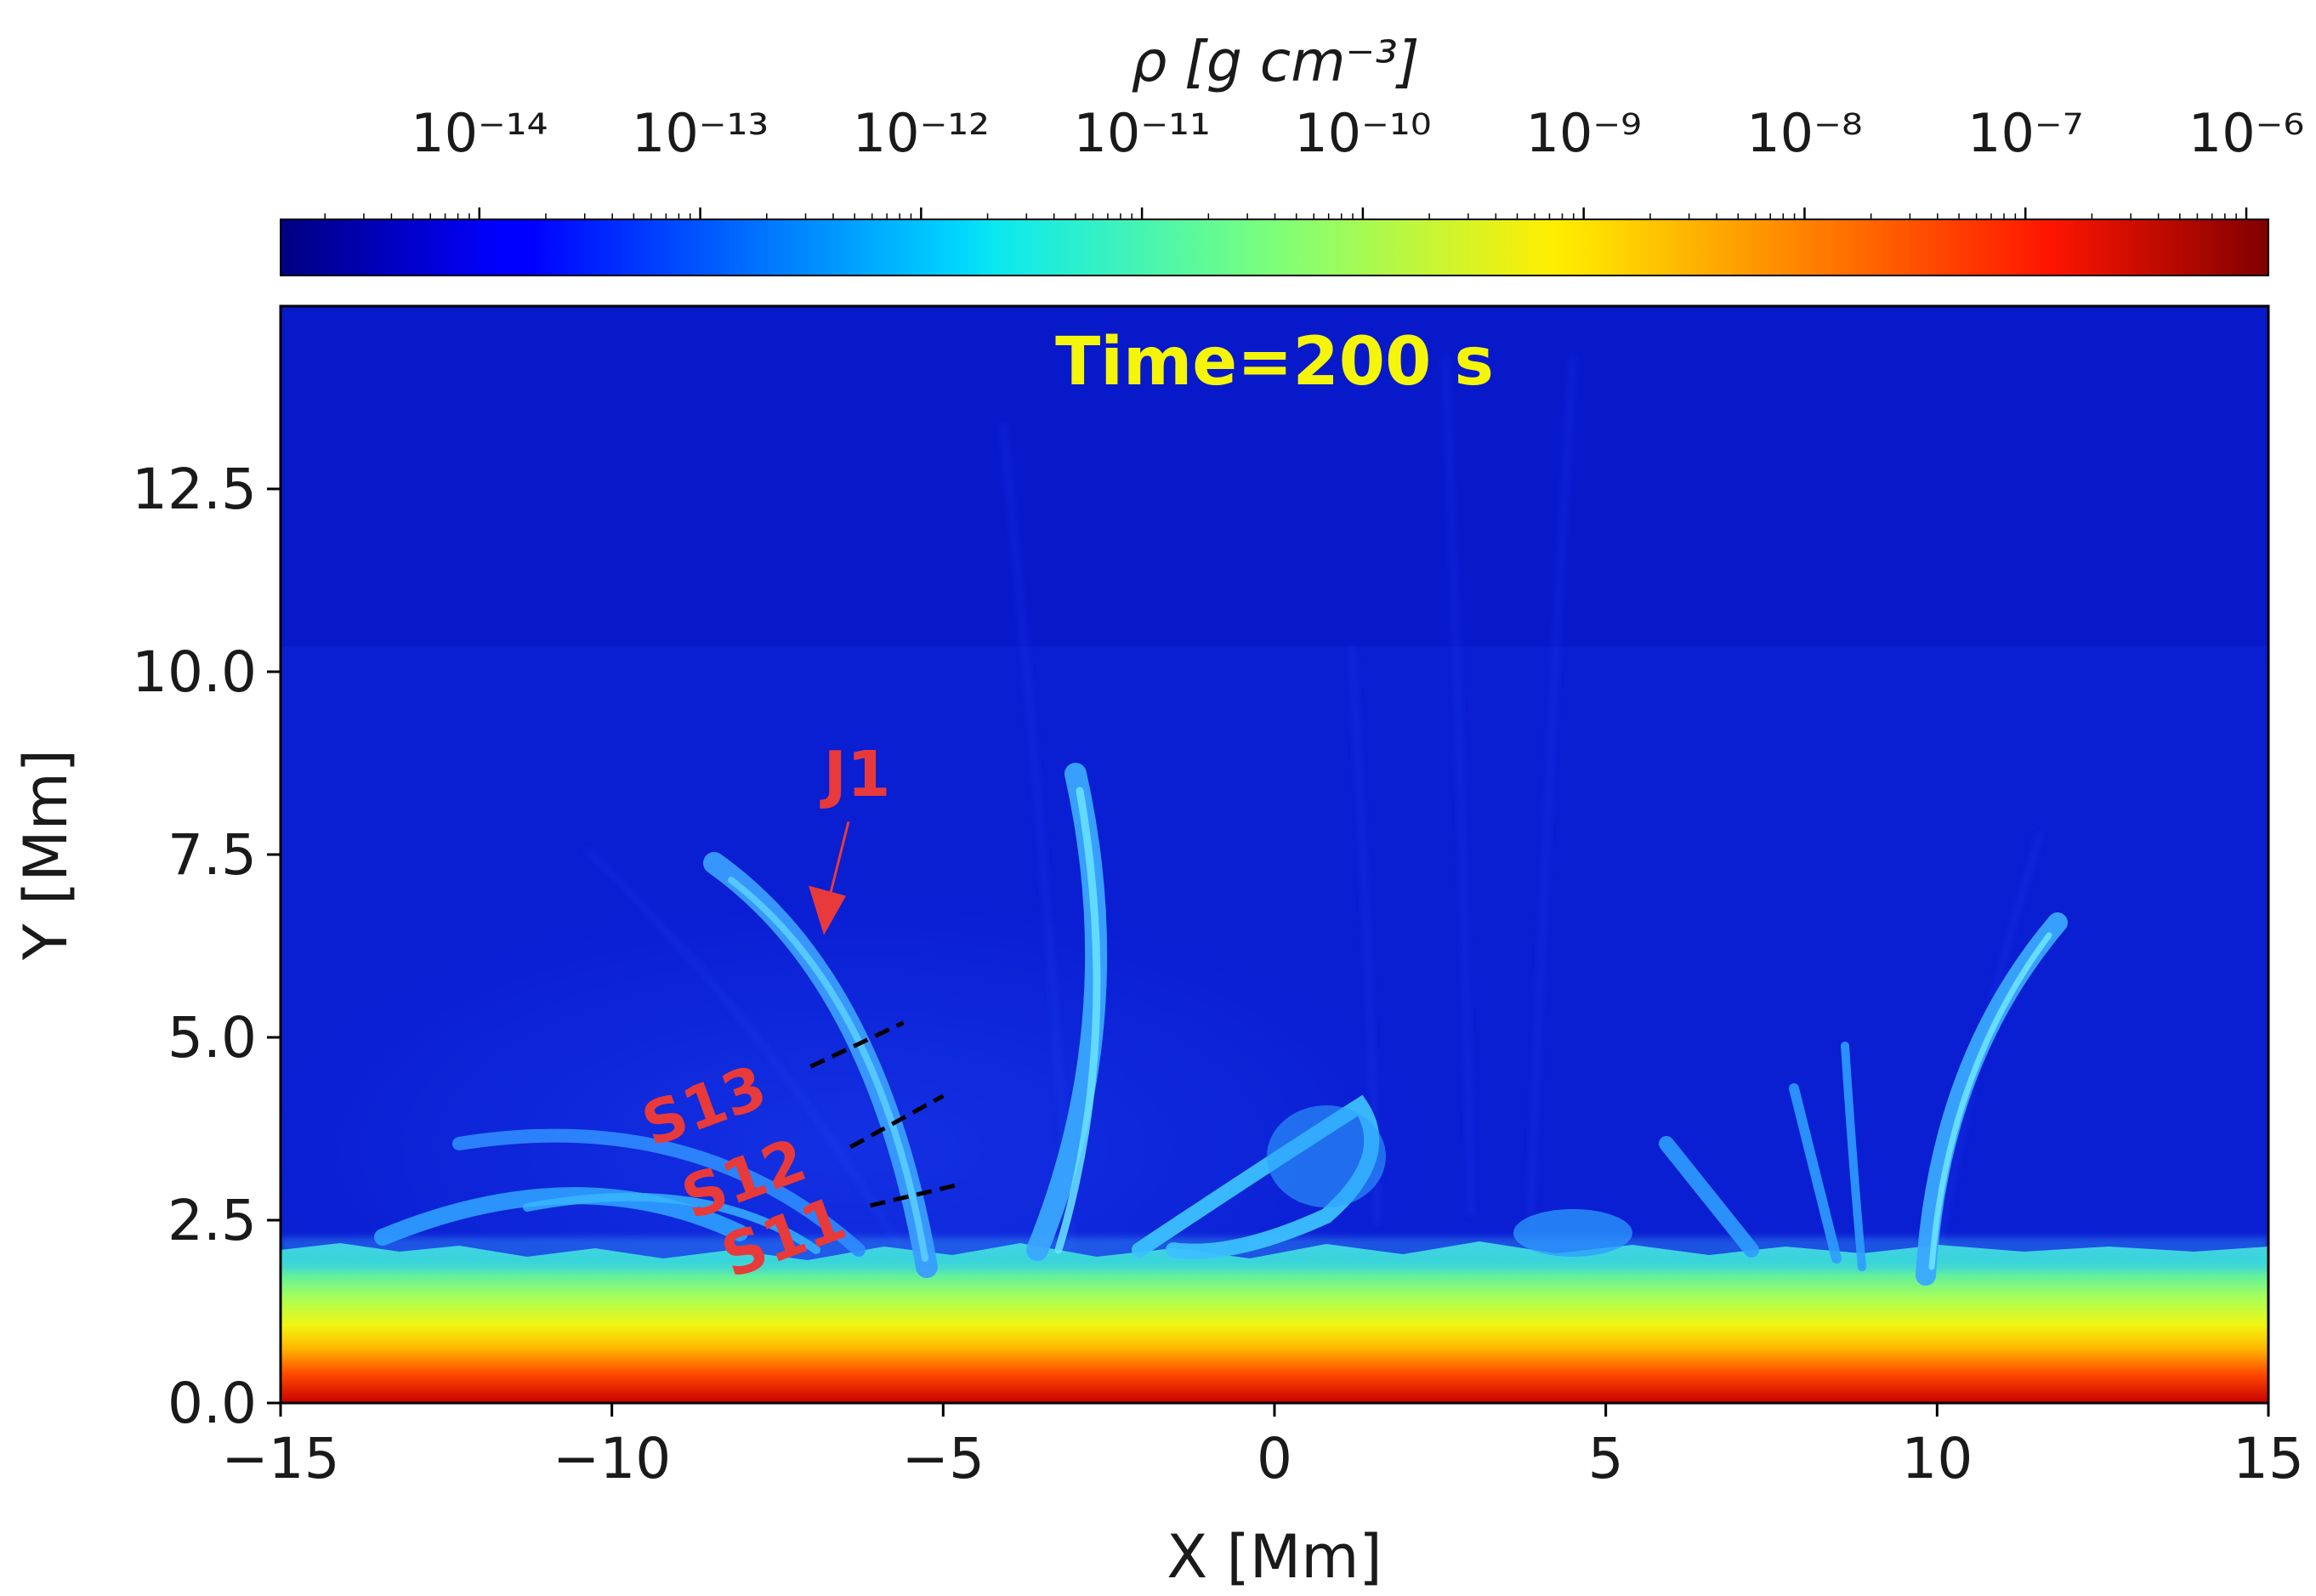 The width and height of the screenshot is (2316, 1596). Describe the element at coordinates (857, 1044) in the screenshot. I see `slit-s13` at that location.